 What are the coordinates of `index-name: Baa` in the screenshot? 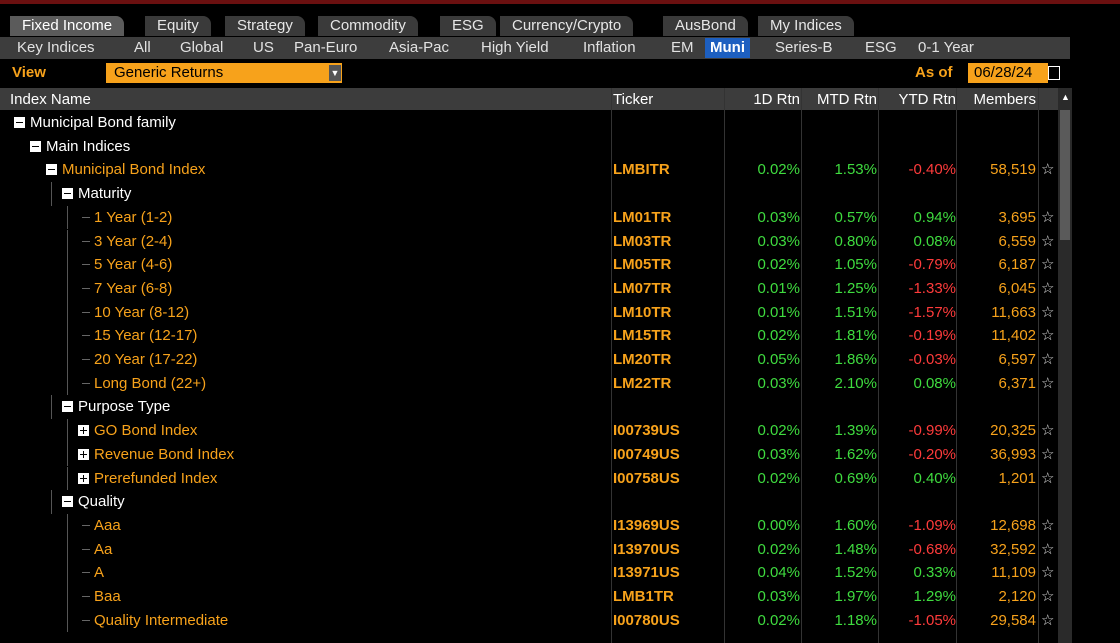 It's located at (107, 596).